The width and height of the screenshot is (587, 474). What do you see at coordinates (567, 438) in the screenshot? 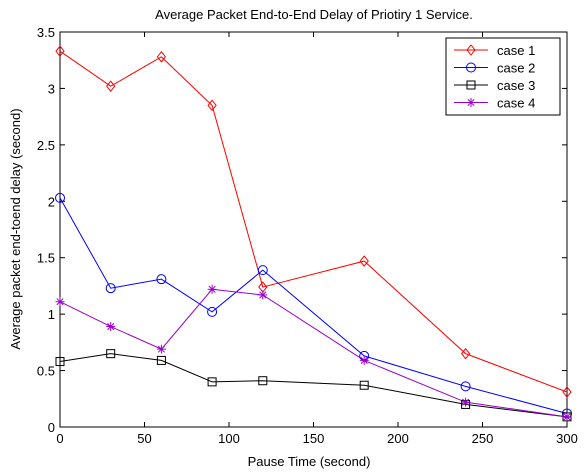
I see `x-tick-label: 300` at bounding box center [567, 438].